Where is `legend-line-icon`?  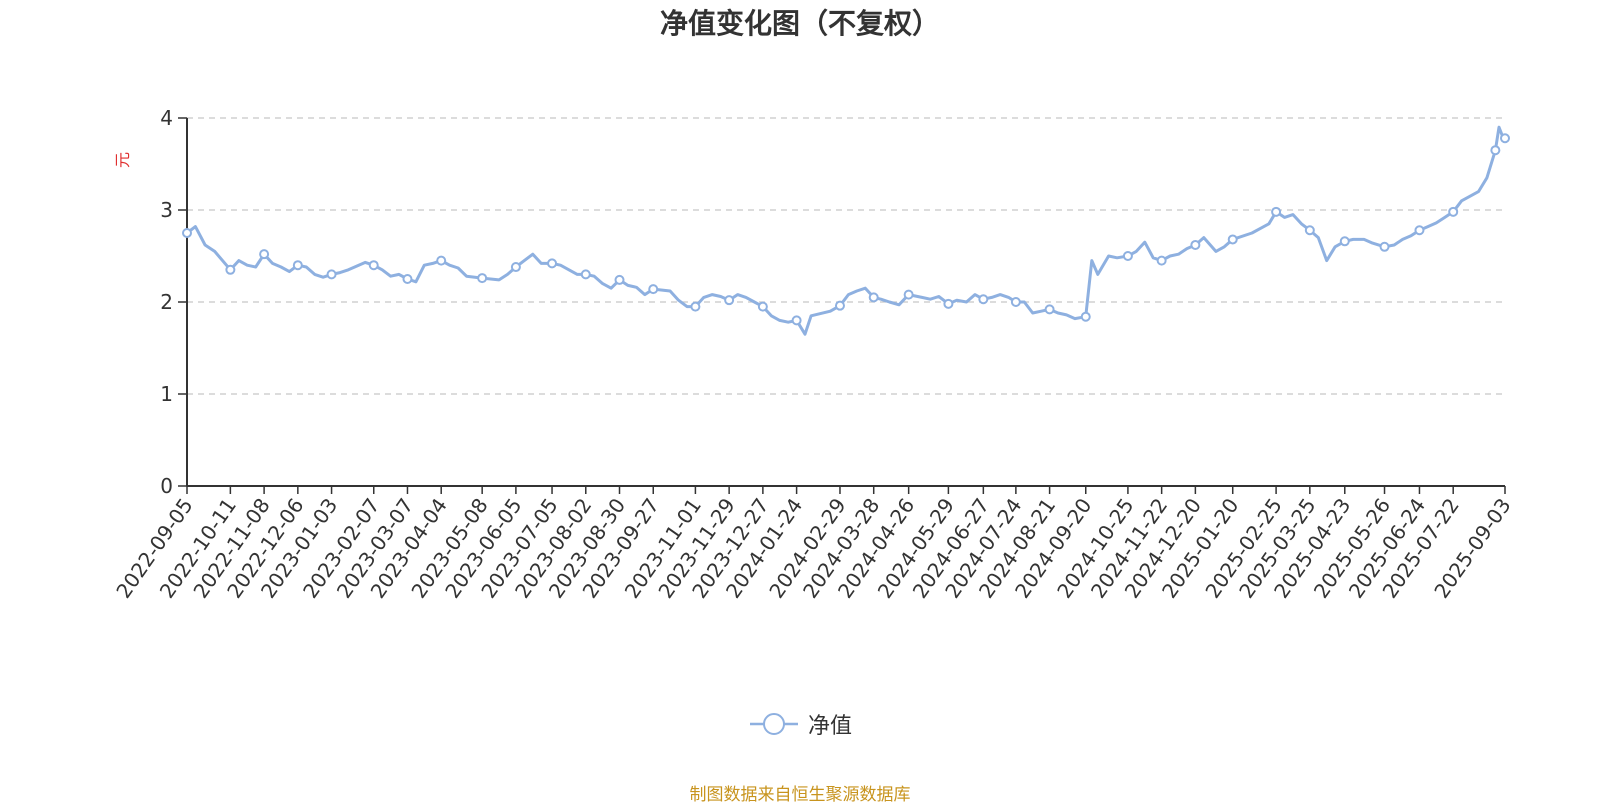 legend-line-icon is located at coordinates (773, 724).